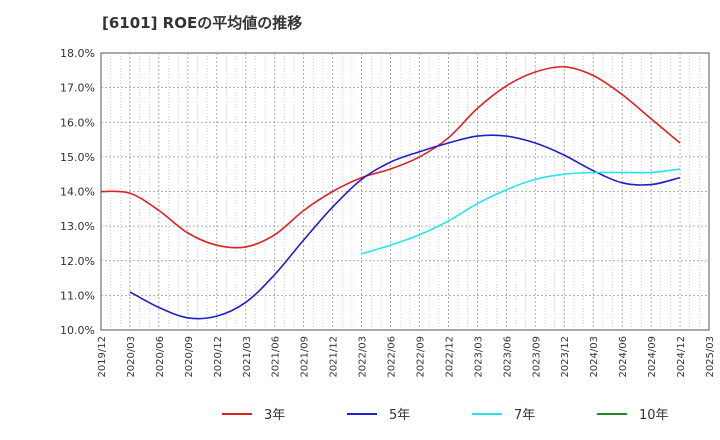 The image size is (720, 440). Describe the element at coordinates (623, 357) in the screenshot. I see `x-tick-label: 2024/06` at that location.